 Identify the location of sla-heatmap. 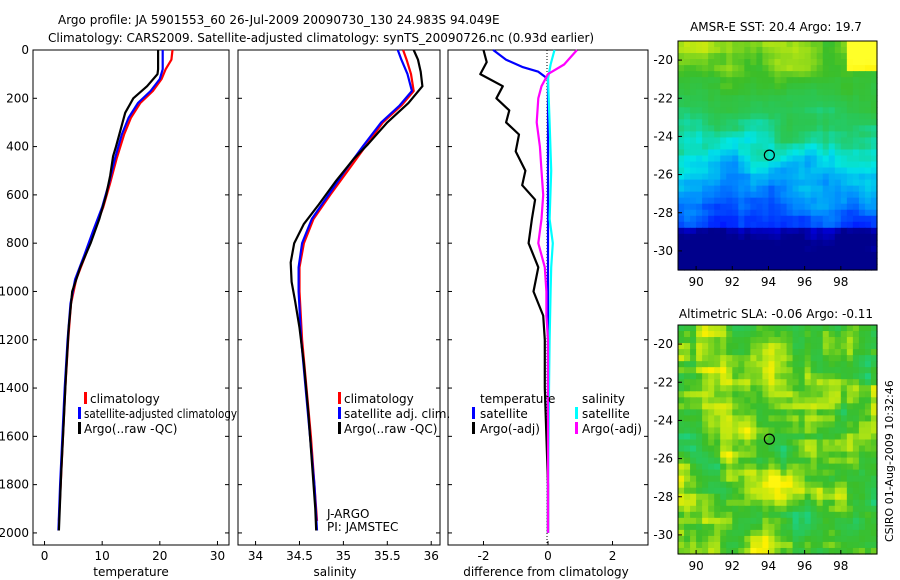
(778, 440).